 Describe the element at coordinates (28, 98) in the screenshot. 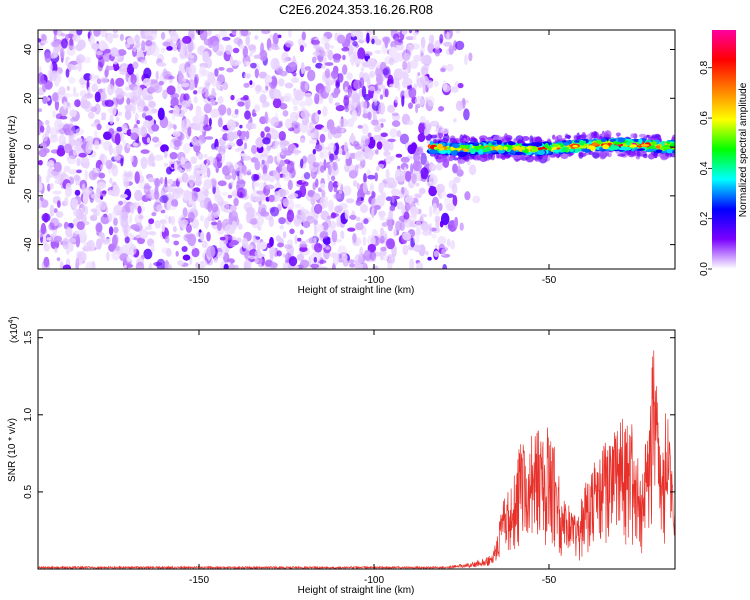

I see `y-tick-label: 20` at that location.